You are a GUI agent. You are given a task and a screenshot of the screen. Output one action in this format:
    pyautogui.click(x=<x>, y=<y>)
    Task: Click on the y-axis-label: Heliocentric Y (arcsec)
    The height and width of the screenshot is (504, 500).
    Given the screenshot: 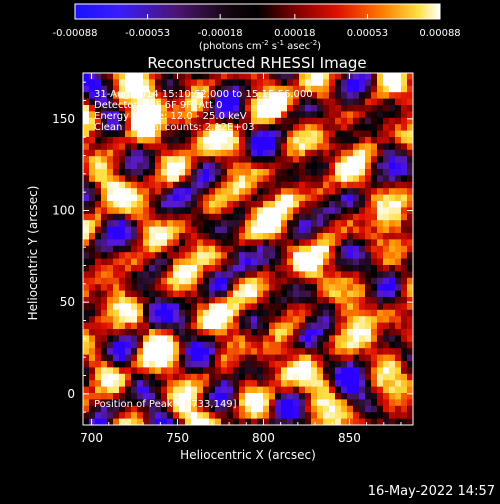 What is the action you would take?
    pyautogui.click(x=33, y=253)
    